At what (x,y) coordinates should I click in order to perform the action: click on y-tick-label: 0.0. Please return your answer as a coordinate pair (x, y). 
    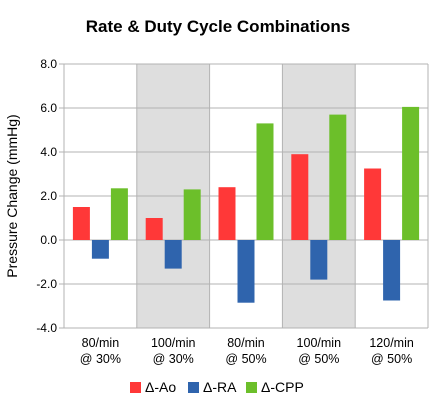
    Looking at the image, I should click on (48, 240).